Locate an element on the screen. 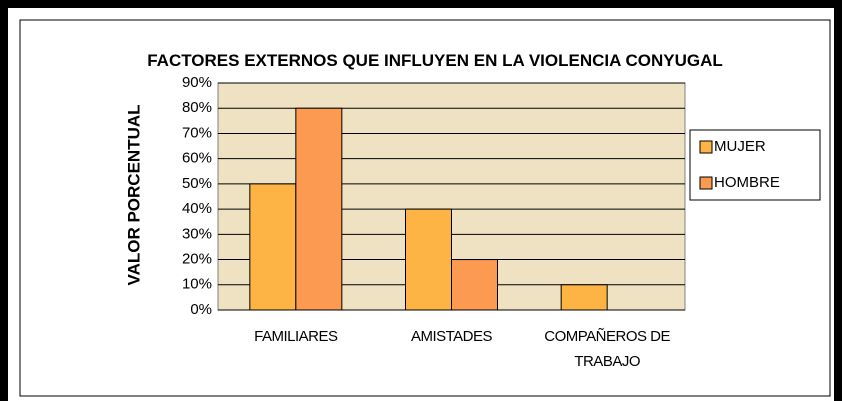 This screenshot has width=842, height=401. y-tick-label: 80% is located at coordinates (197, 107).